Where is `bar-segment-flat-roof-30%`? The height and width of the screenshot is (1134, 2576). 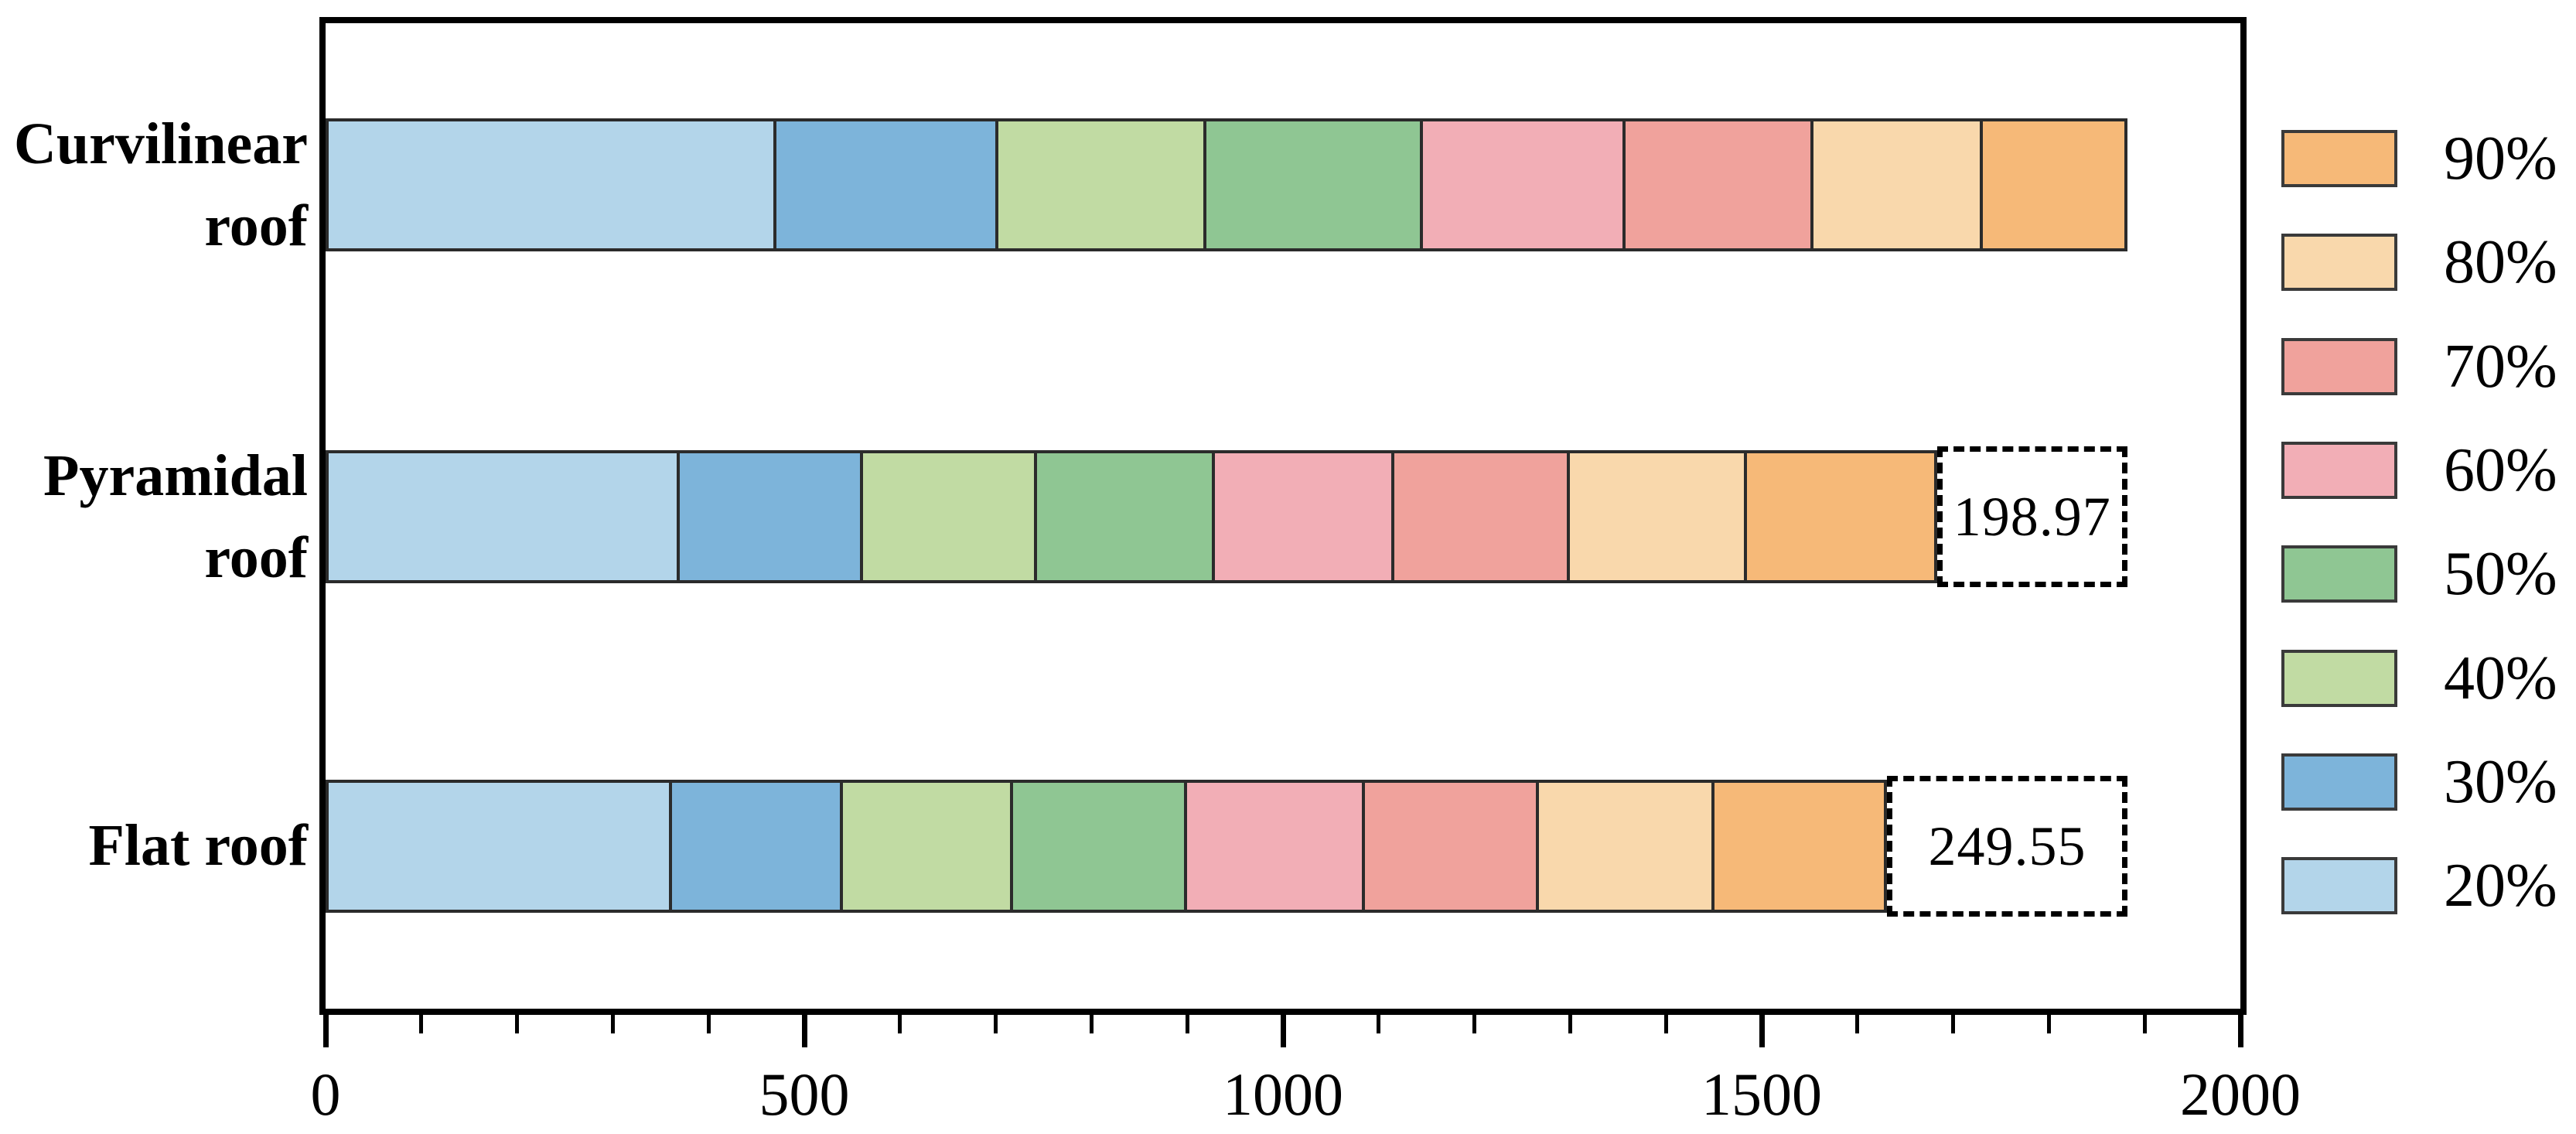
bar-segment-flat-roof-30% is located at coordinates (756, 847).